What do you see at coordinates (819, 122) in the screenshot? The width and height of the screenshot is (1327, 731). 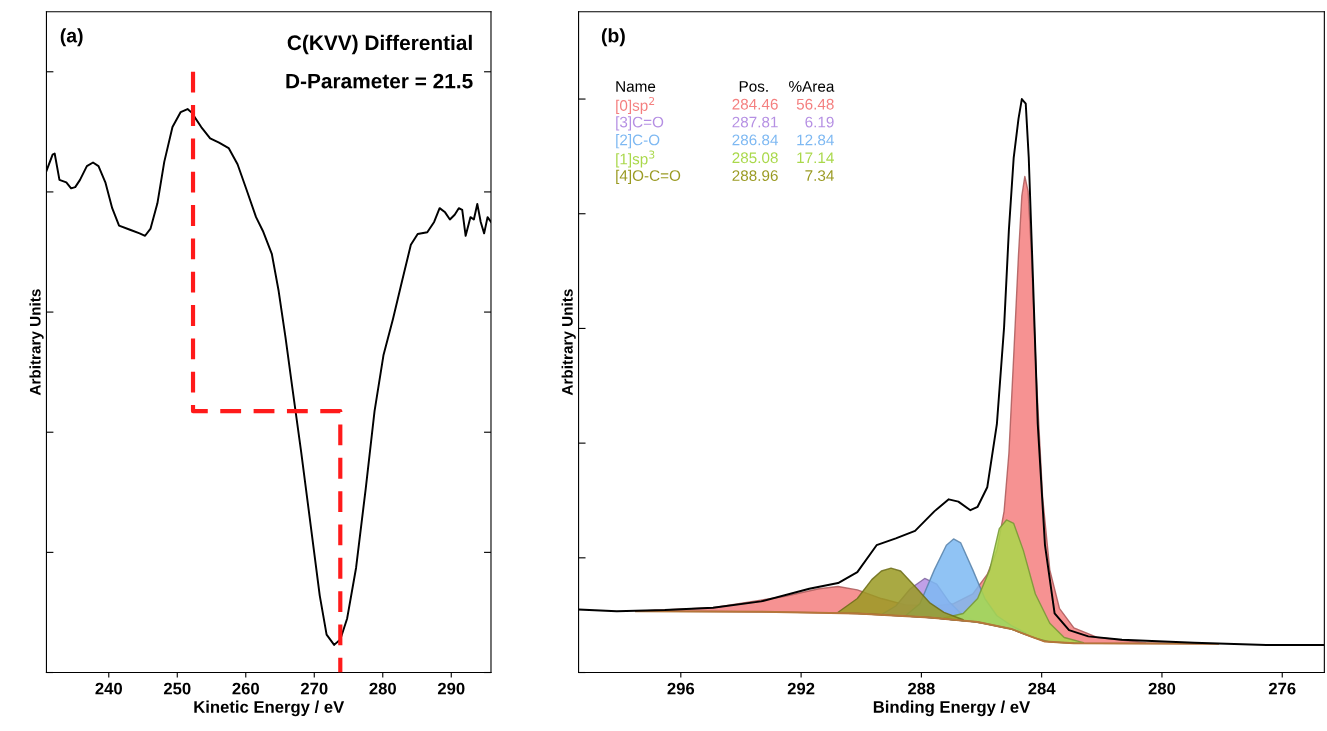 I see `annotation: 6.19` at bounding box center [819, 122].